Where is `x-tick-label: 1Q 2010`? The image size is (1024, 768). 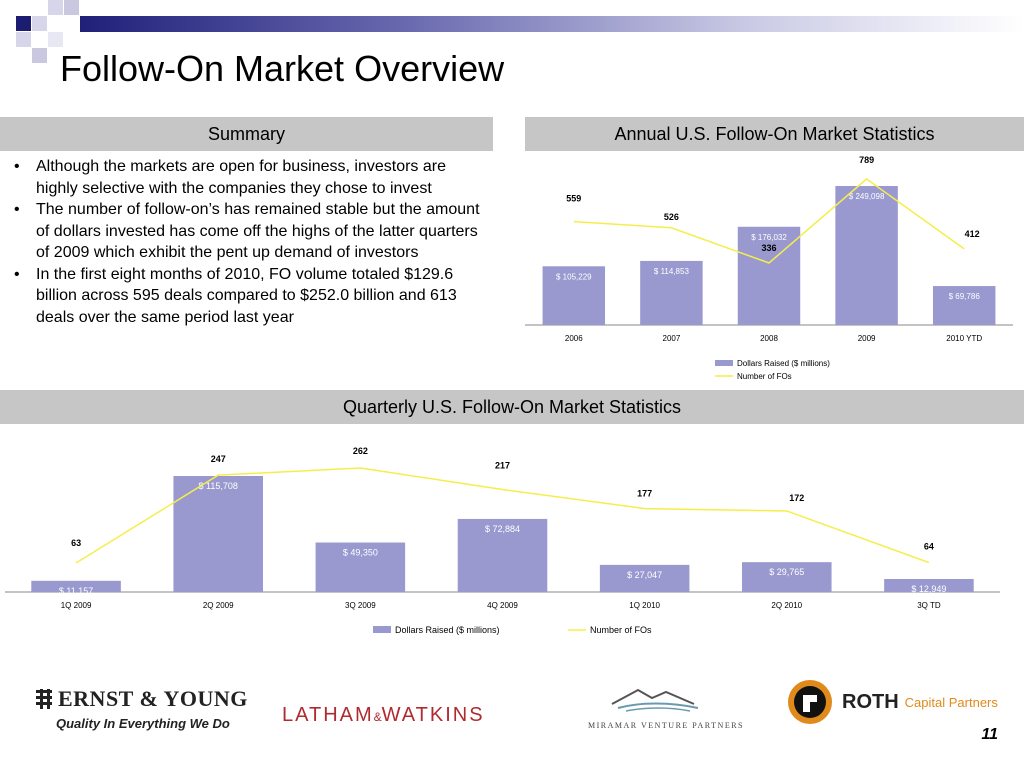
x-tick-label: 1Q 2010 is located at coordinates (644, 605).